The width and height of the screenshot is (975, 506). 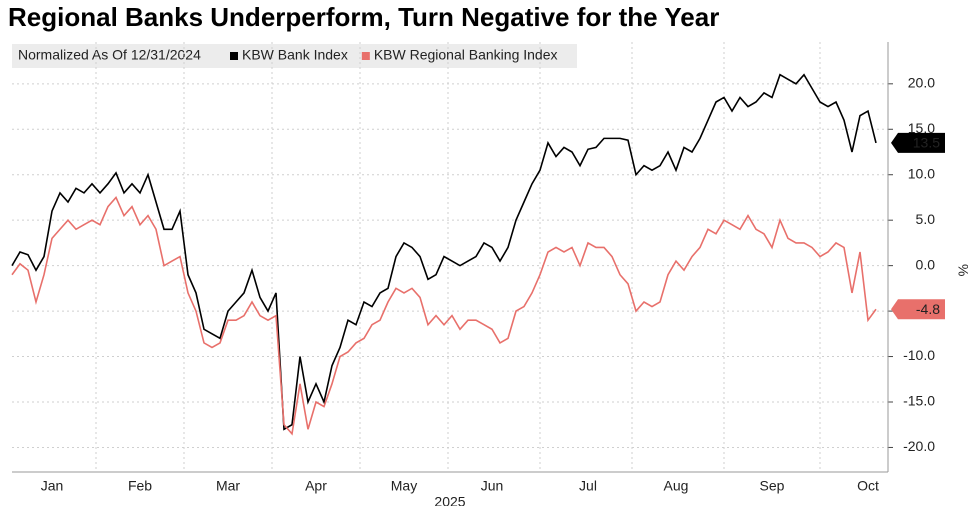 What do you see at coordinates (676, 486) in the screenshot?
I see `x-tick-label: Aug` at bounding box center [676, 486].